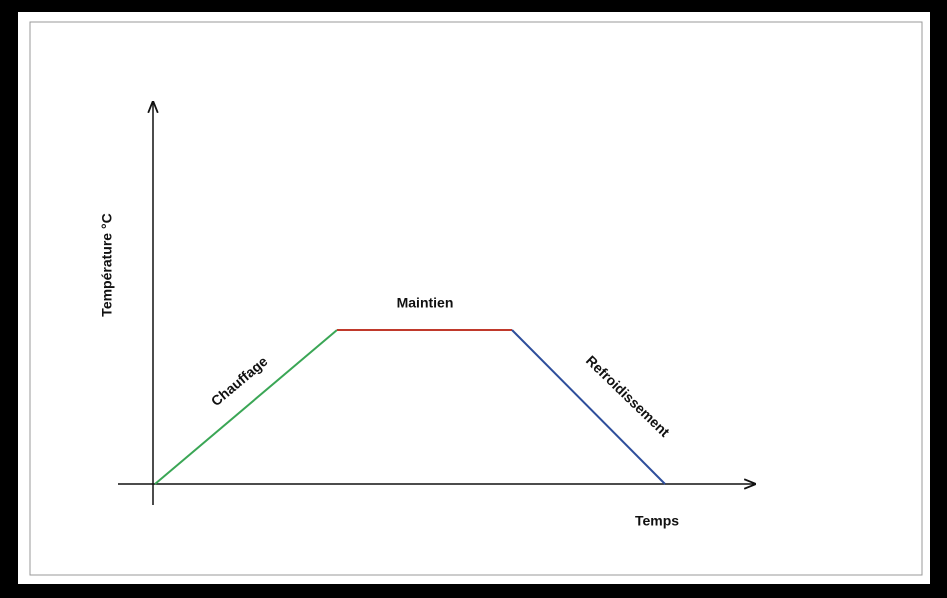 The width and height of the screenshot is (947, 598). Describe the element at coordinates (246, 407) in the screenshot. I see `heating-segment` at that location.